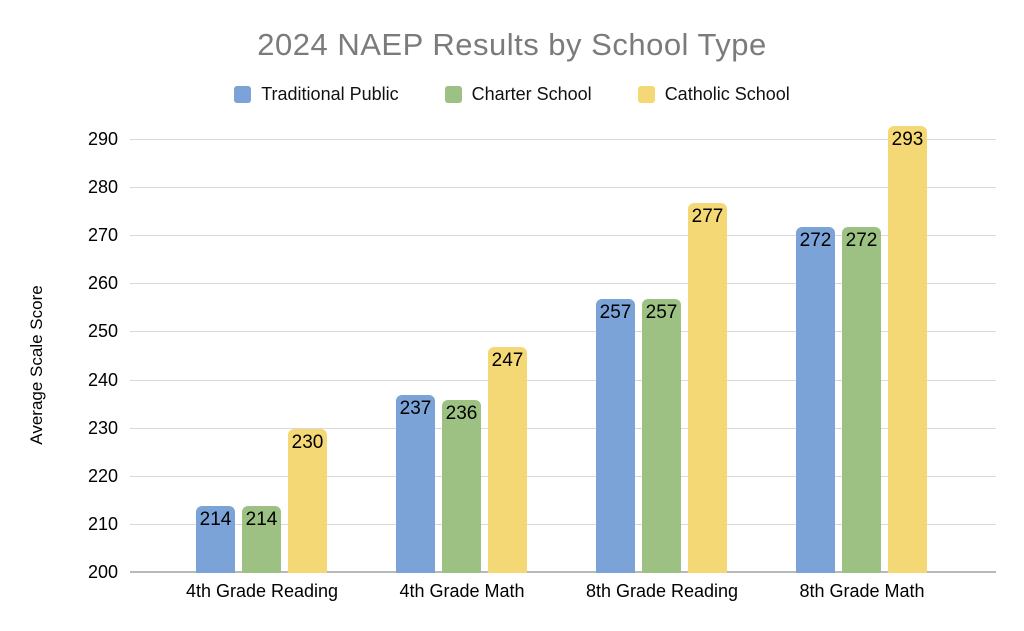 This screenshot has height=631, width=1024. Describe the element at coordinates (102, 428) in the screenshot. I see `y-tick-label: 230` at that location.